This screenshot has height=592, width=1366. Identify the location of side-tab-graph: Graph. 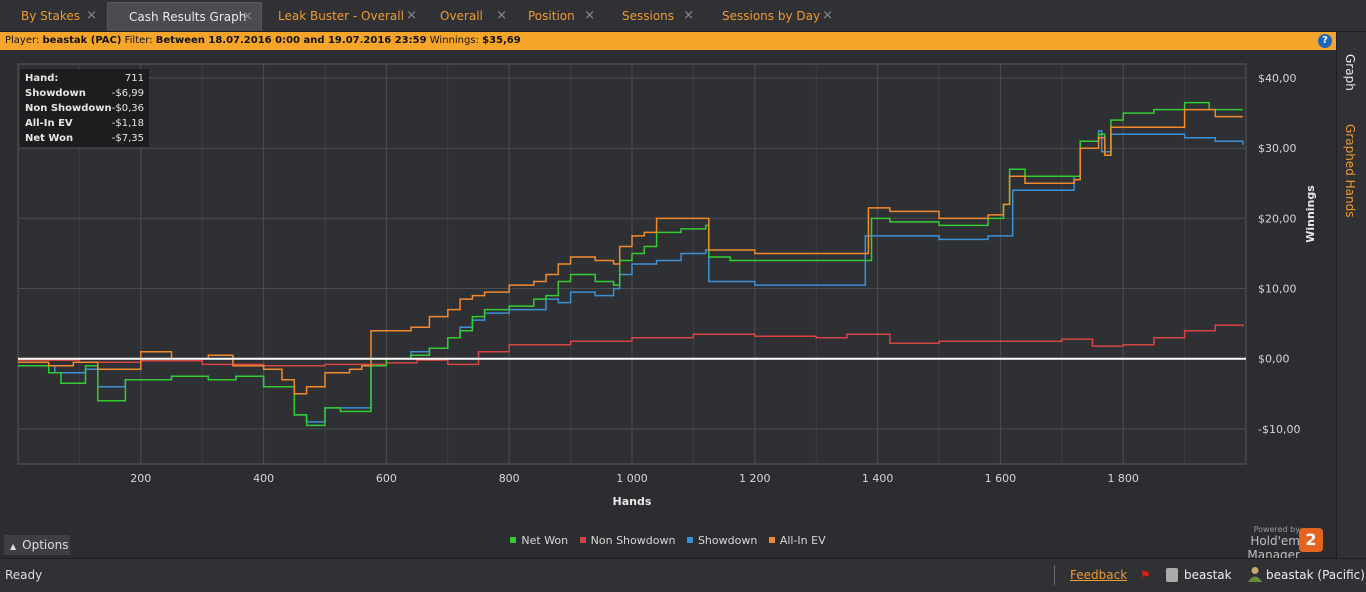
(1350, 72).